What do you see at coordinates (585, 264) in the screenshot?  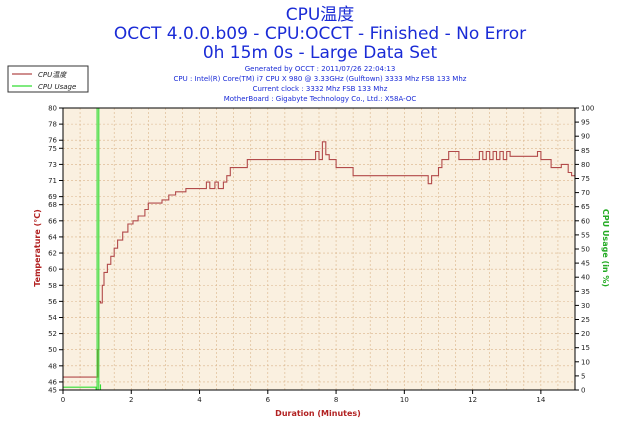 I see `y-tick-label-right: 45` at bounding box center [585, 264].